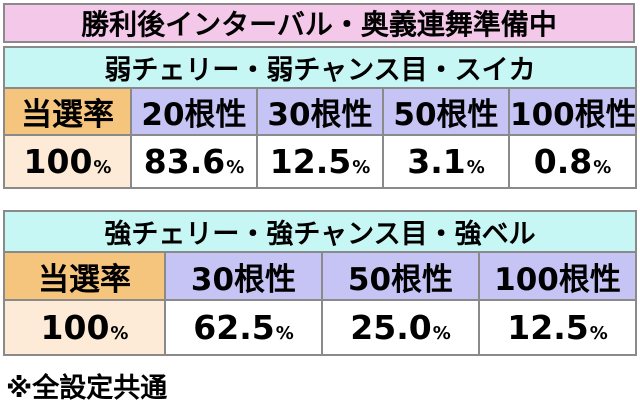 Image resolution: width=640 pixels, height=405 pixels. Describe the element at coordinates (87, 388) in the screenshot. I see `footnote: ※全設定共通` at that location.